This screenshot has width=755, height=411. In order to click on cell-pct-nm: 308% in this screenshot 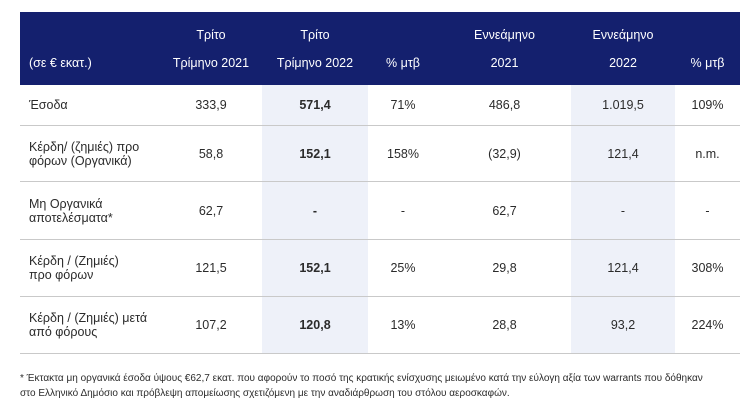, I will do `click(707, 268)`.